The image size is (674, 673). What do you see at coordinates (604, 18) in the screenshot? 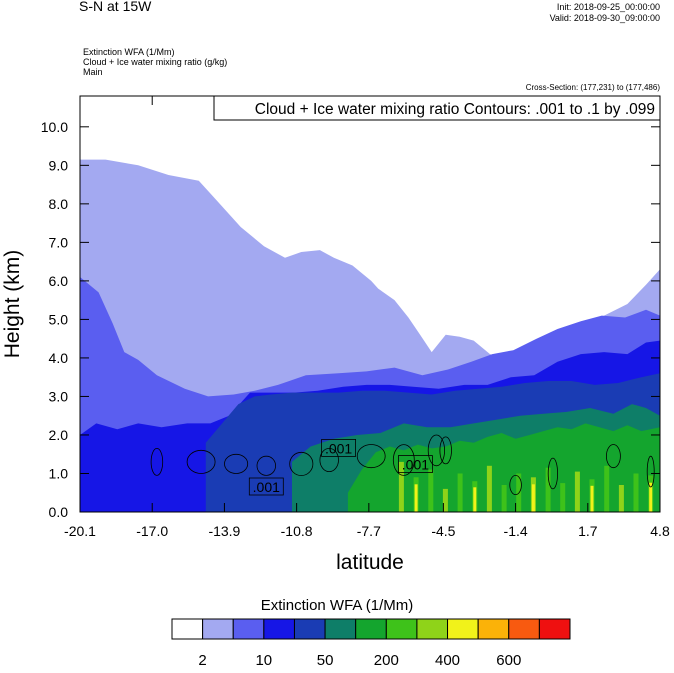
I see `valid-time: Valid: 2018-09-30_09:00:00` at bounding box center [604, 18].